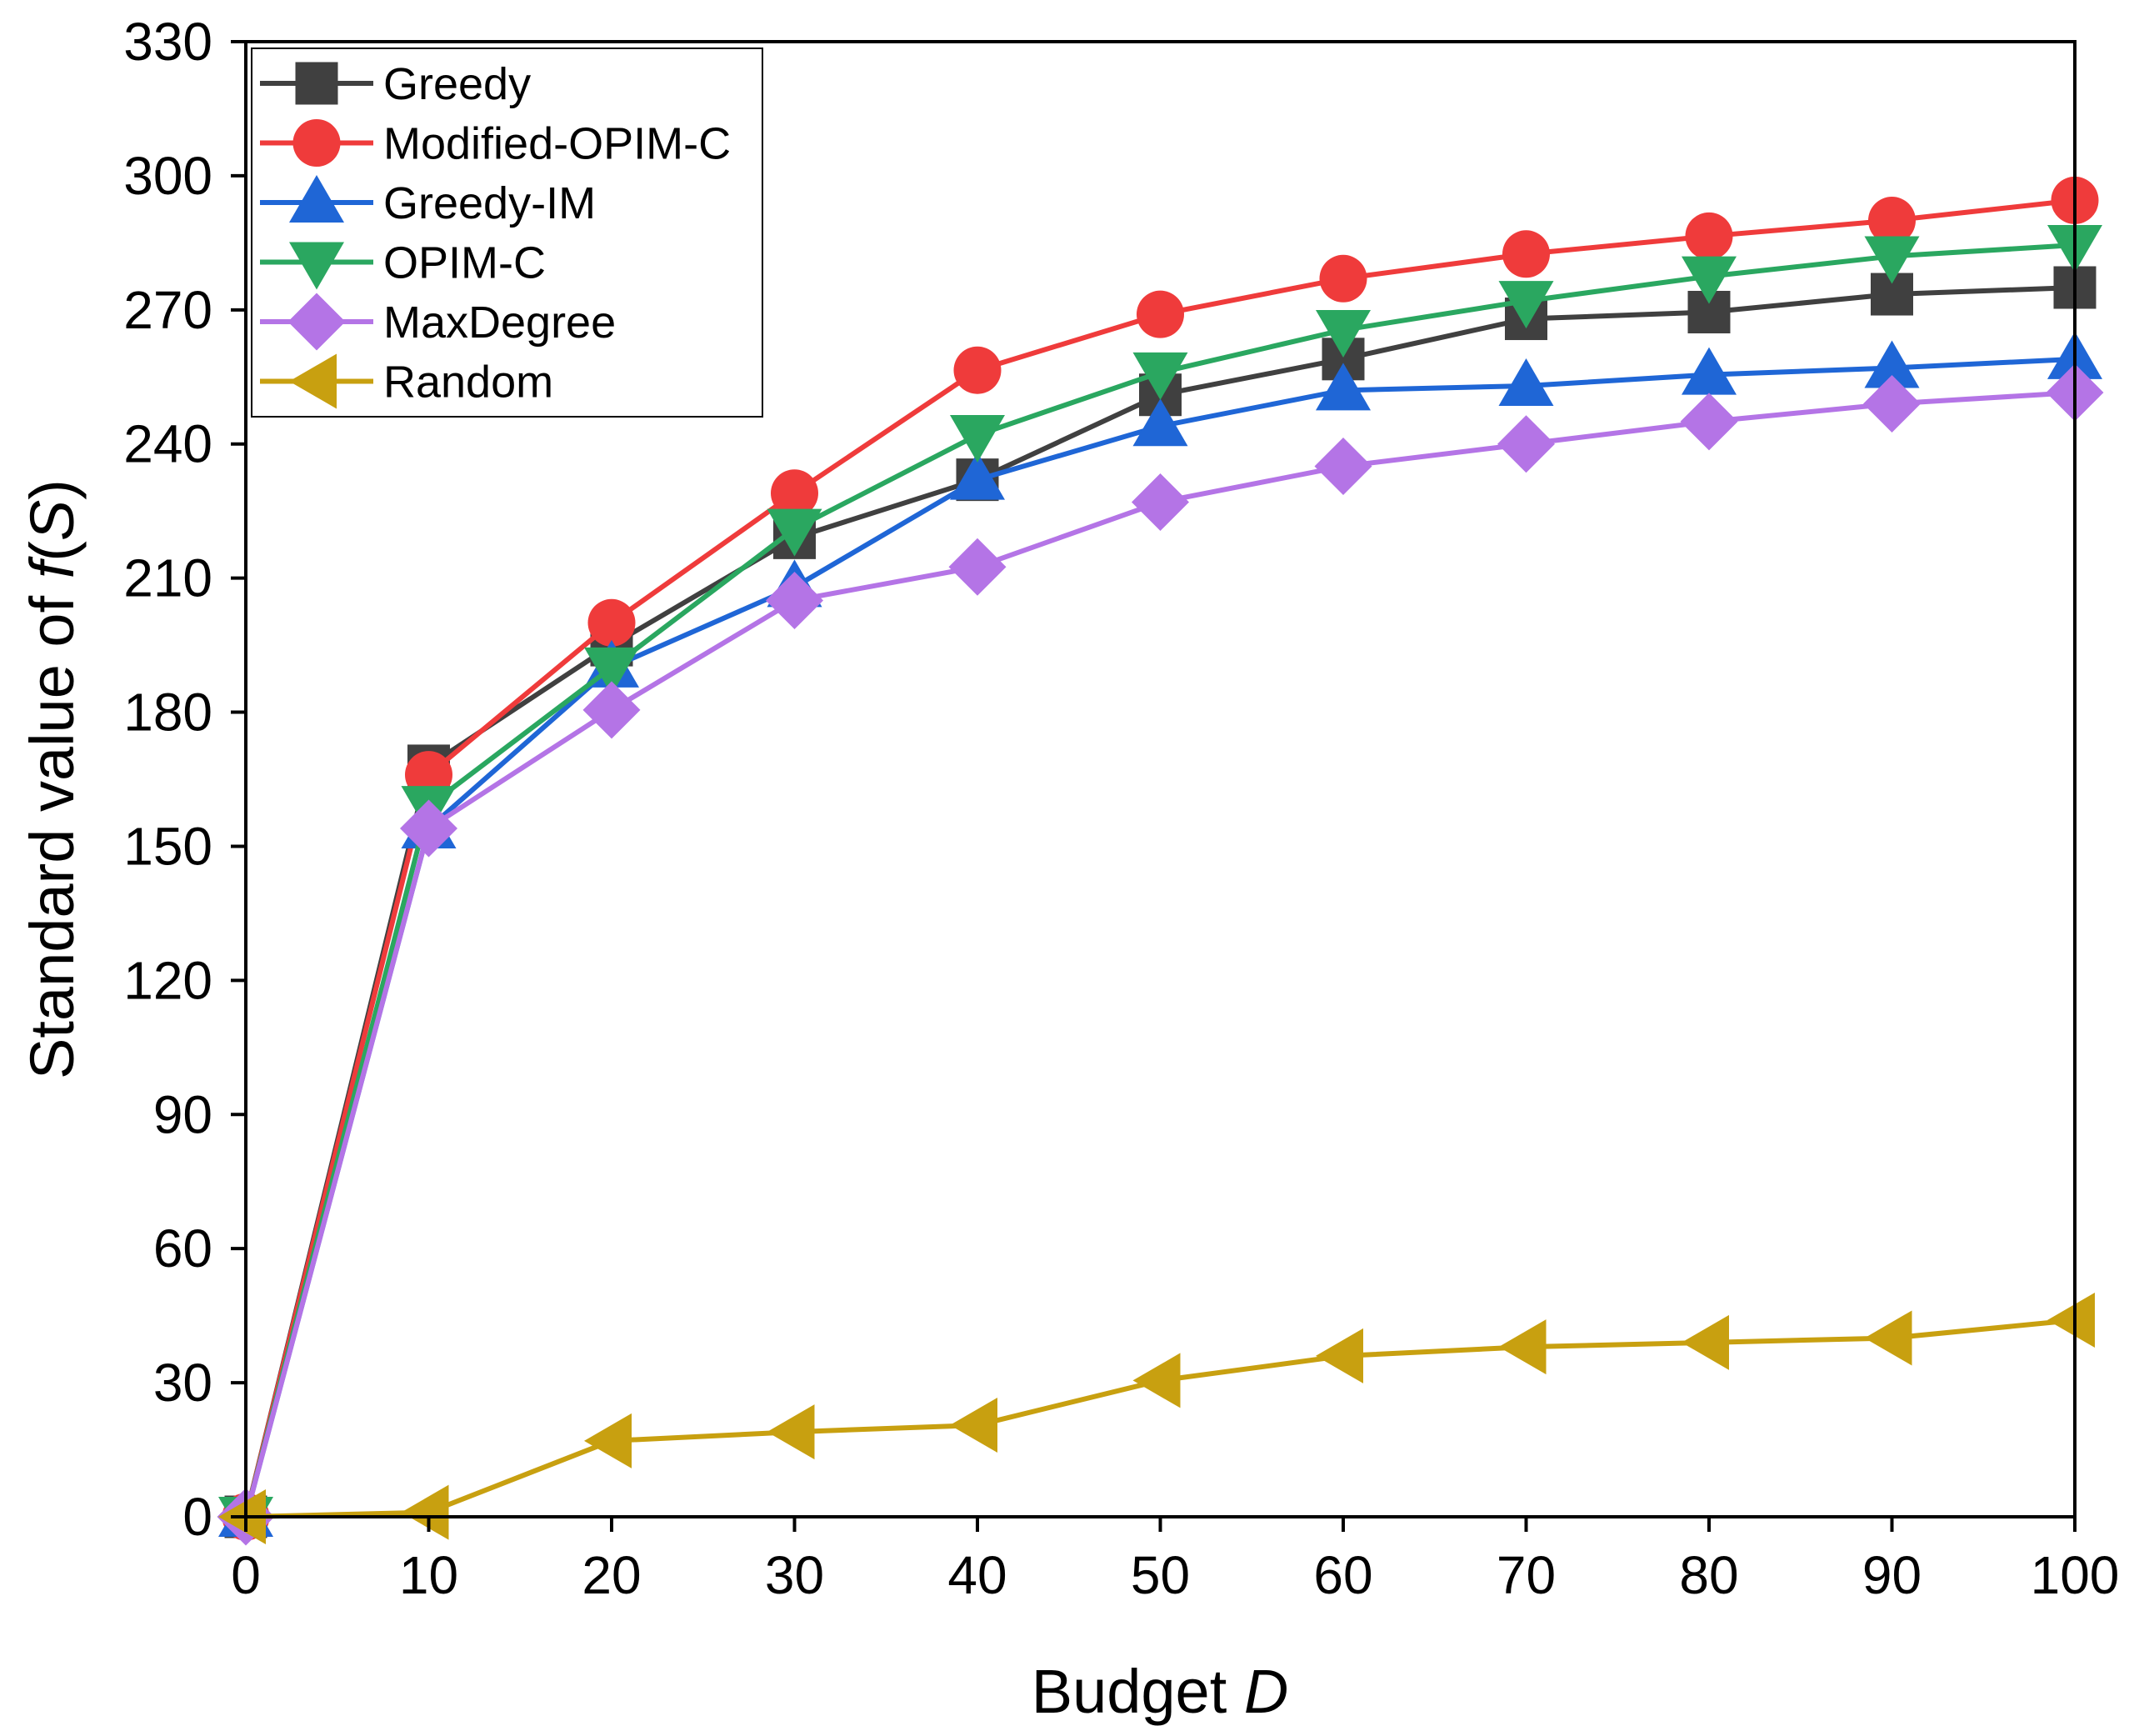 The image size is (2129, 1736). I want to click on legend-item-maxdegree: MaxDegree, so click(438, 322).